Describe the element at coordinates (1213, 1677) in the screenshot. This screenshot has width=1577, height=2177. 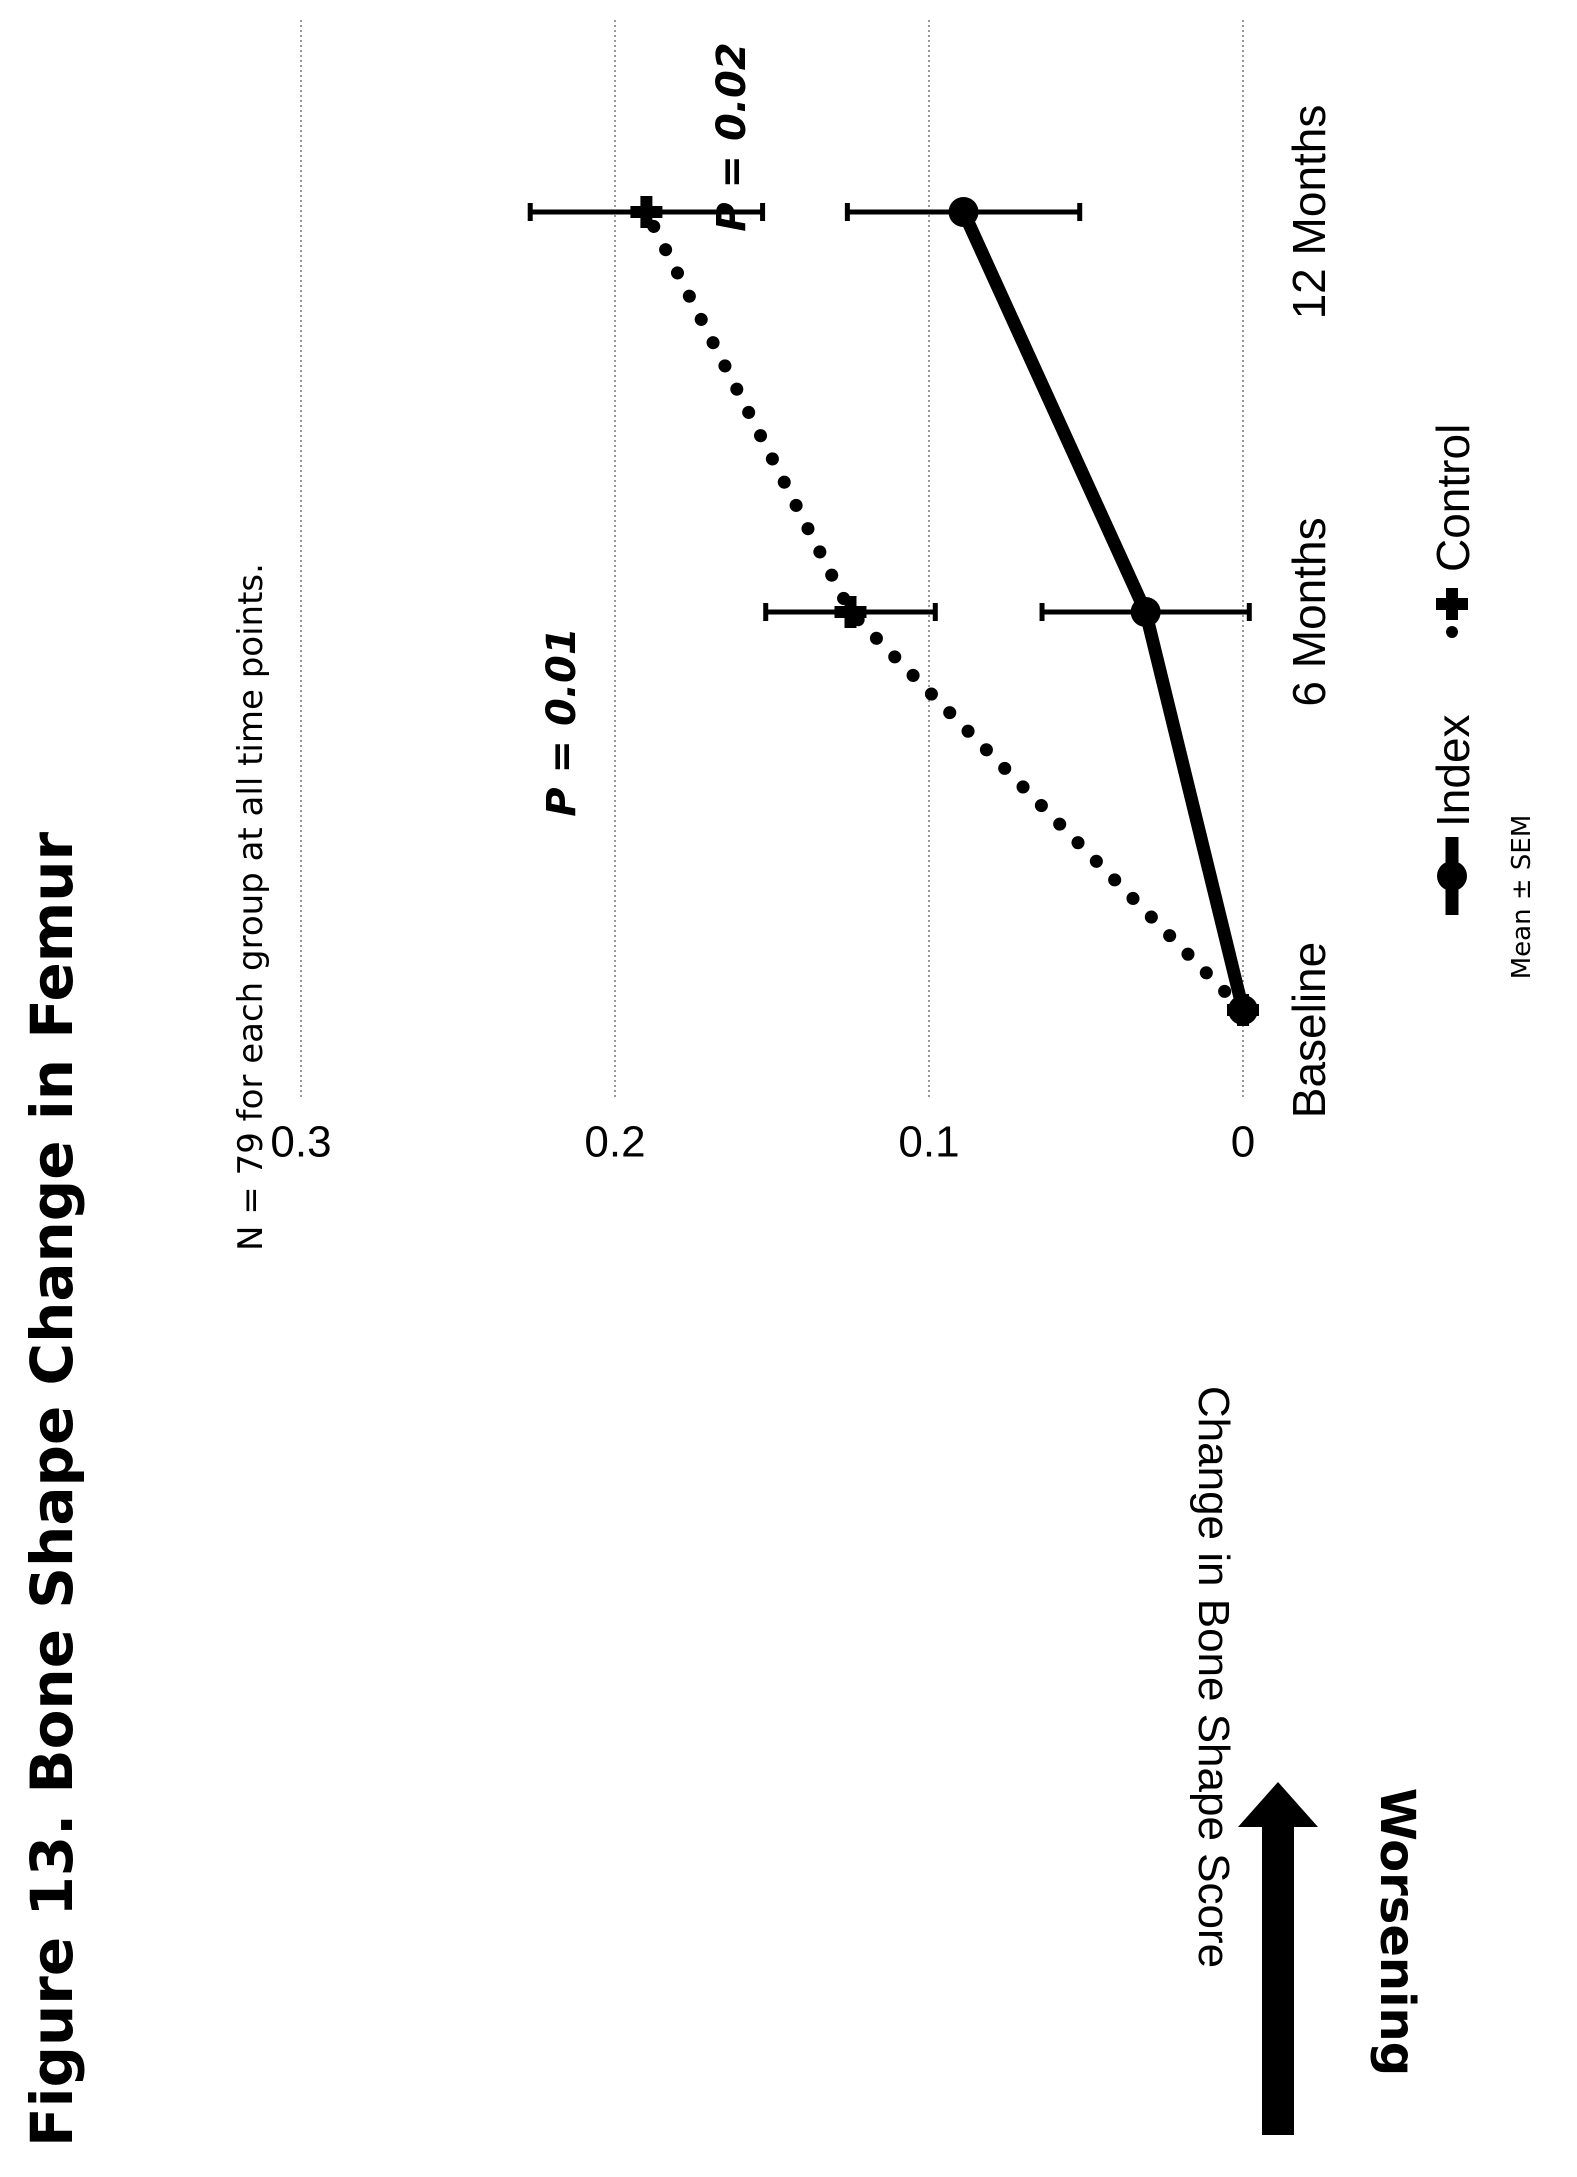
I see `y-axis-title: Change in Bone Shape Score` at that location.